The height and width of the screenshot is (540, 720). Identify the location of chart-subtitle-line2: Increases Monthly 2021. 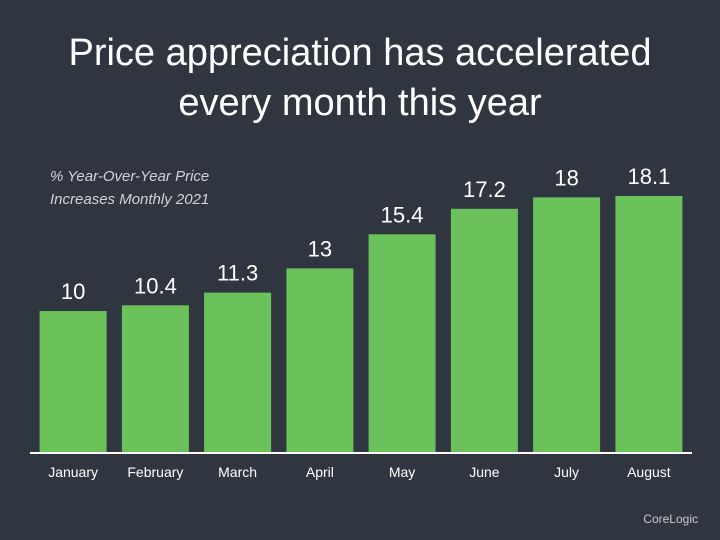
(130, 199).